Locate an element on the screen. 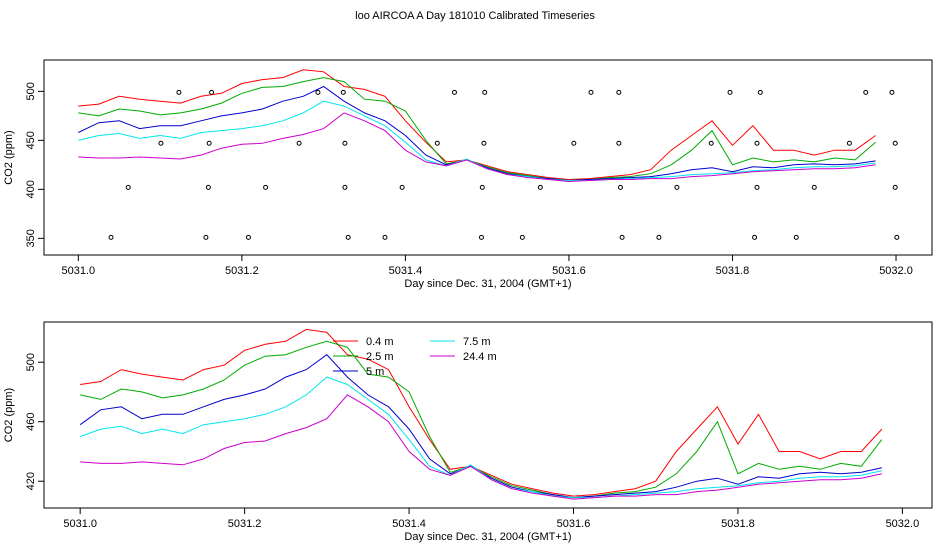 Image resolution: width=950 pixels, height=550 pixels. legend-label: 5 m is located at coordinates (375, 372).